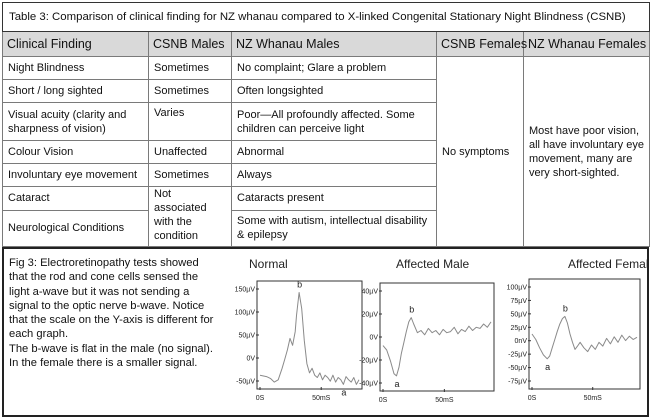 The height and width of the screenshot is (418, 651). What do you see at coordinates (75, 91) in the screenshot?
I see `finding-cell: Short / long sighted` at bounding box center [75, 91].